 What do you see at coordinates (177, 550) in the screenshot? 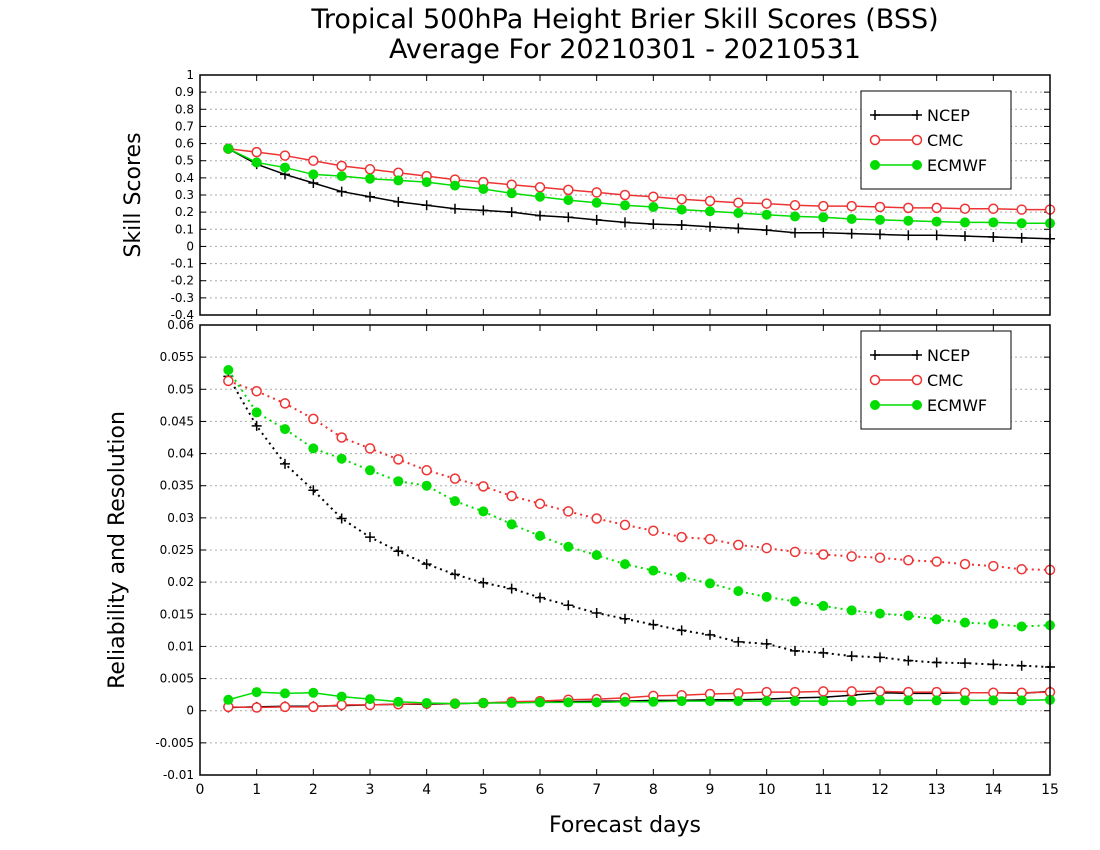
I see `y-tick-label: 0.025` at bounding box center [177, 550].